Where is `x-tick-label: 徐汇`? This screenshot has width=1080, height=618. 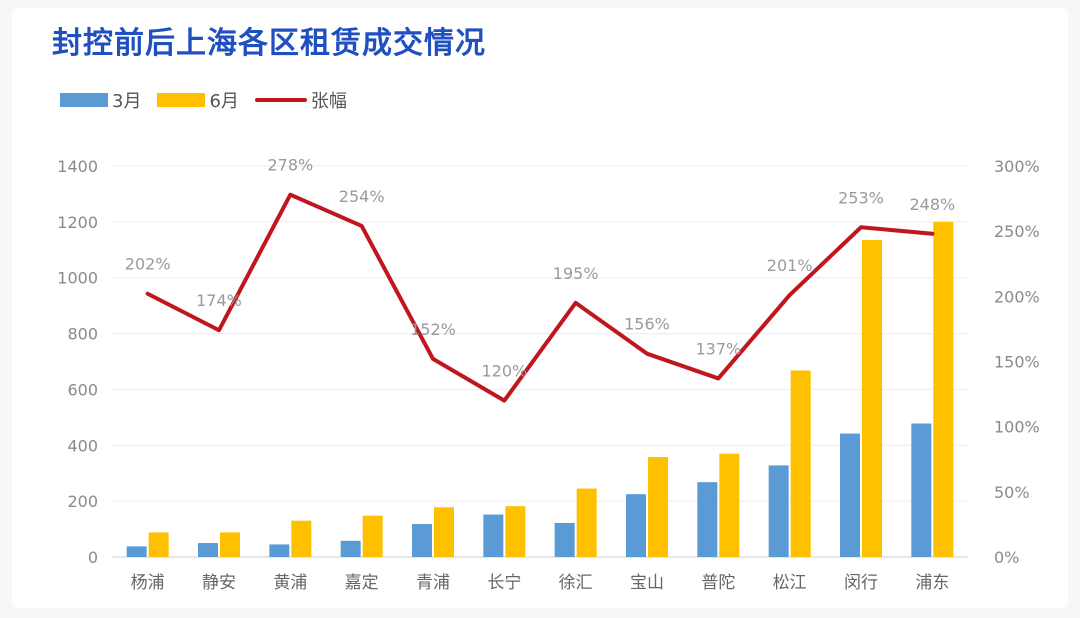 x-tick-label: 徐汇 is located at coordinates (576, 583).